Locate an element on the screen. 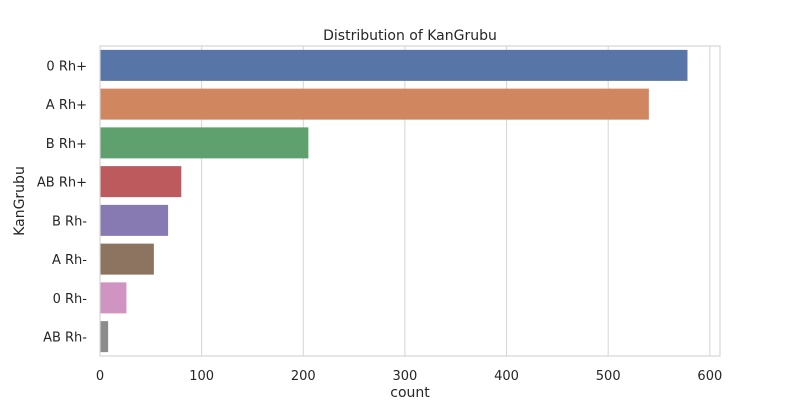 The image size is (800, 400). x-tick-label: 600 is located at coordinates (709, 376).